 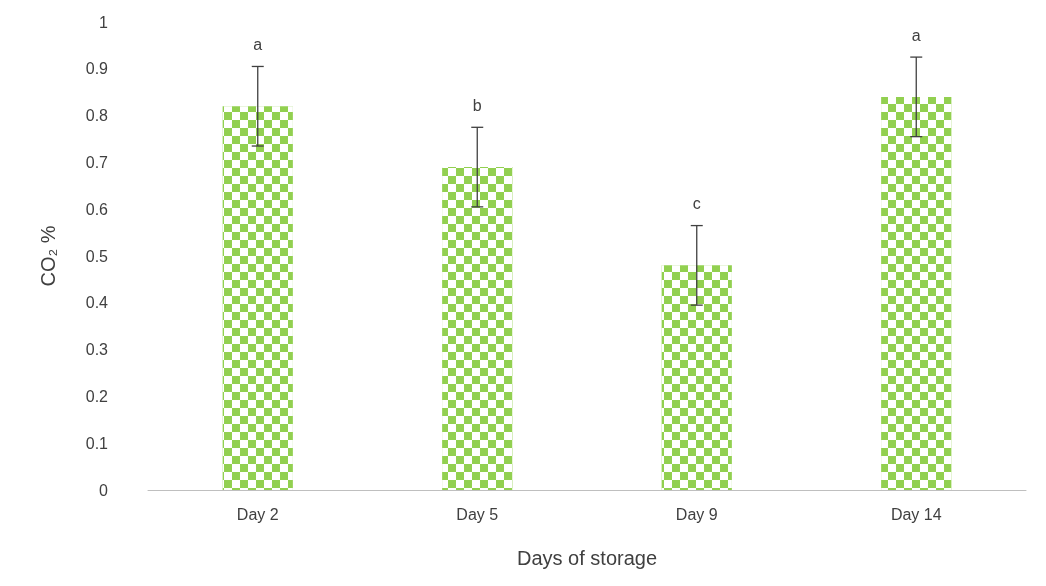 I want to click on x-axis-title: Days of storage, so click(x=587, y=558).